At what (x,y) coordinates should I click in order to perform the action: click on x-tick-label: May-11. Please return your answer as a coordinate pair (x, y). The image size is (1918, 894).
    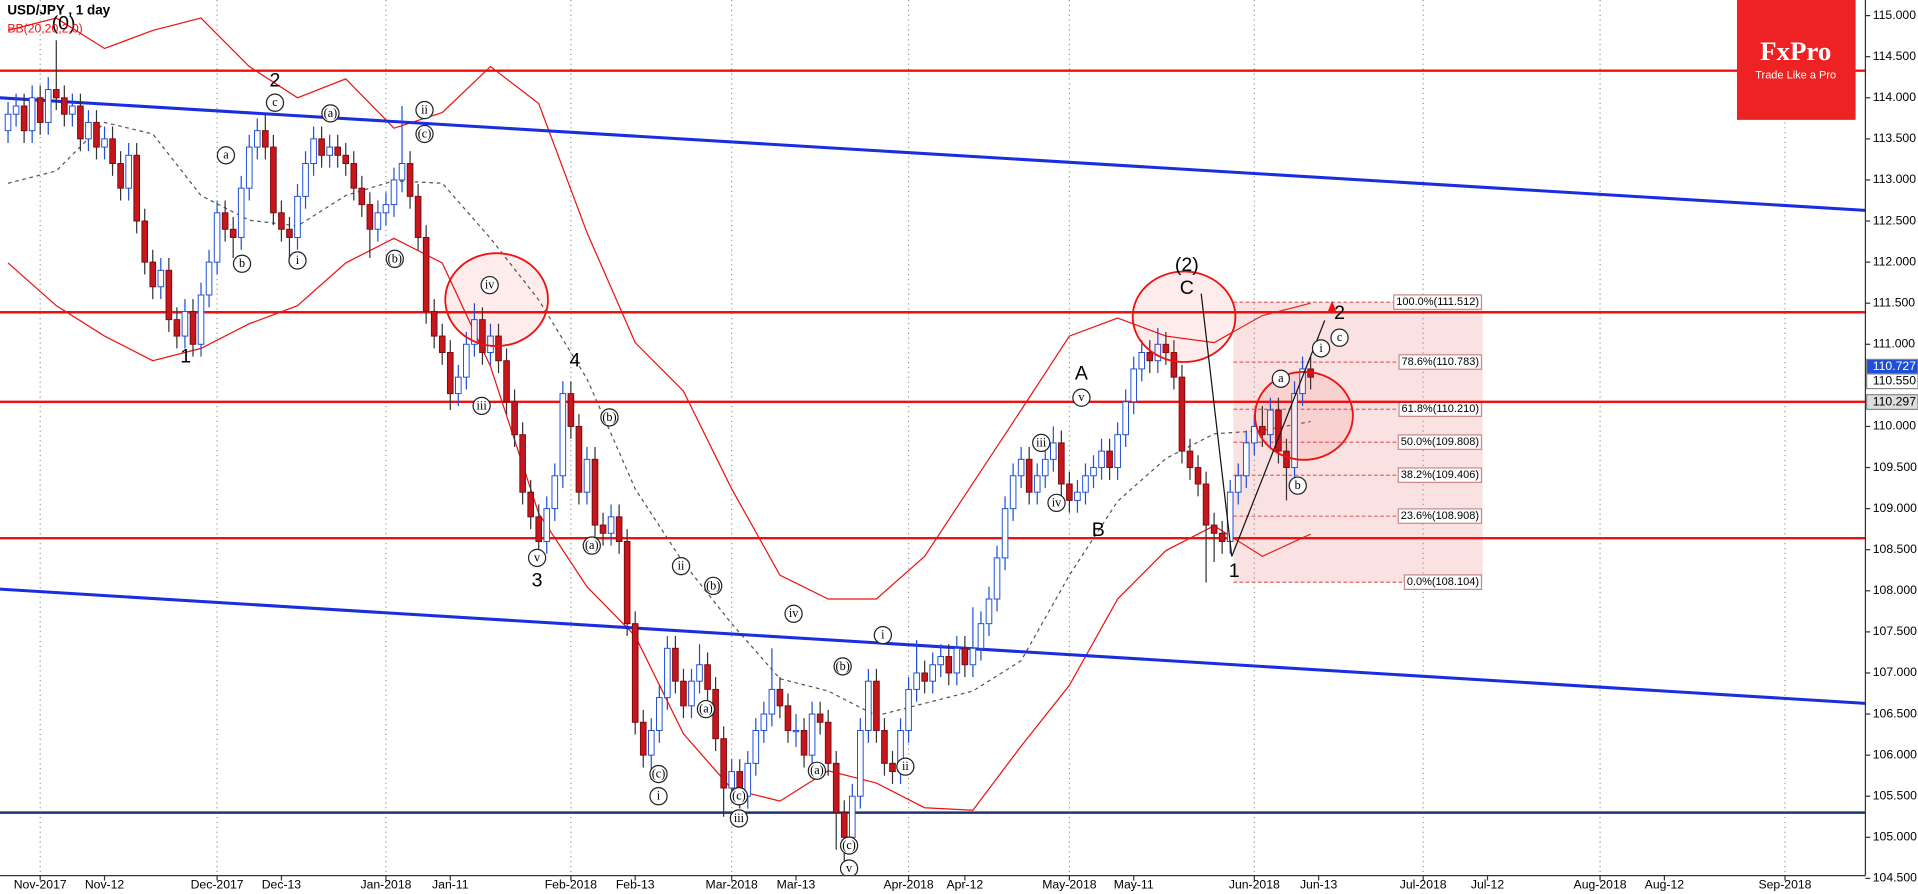
    Looking at the image, I should click on (1134, 885).